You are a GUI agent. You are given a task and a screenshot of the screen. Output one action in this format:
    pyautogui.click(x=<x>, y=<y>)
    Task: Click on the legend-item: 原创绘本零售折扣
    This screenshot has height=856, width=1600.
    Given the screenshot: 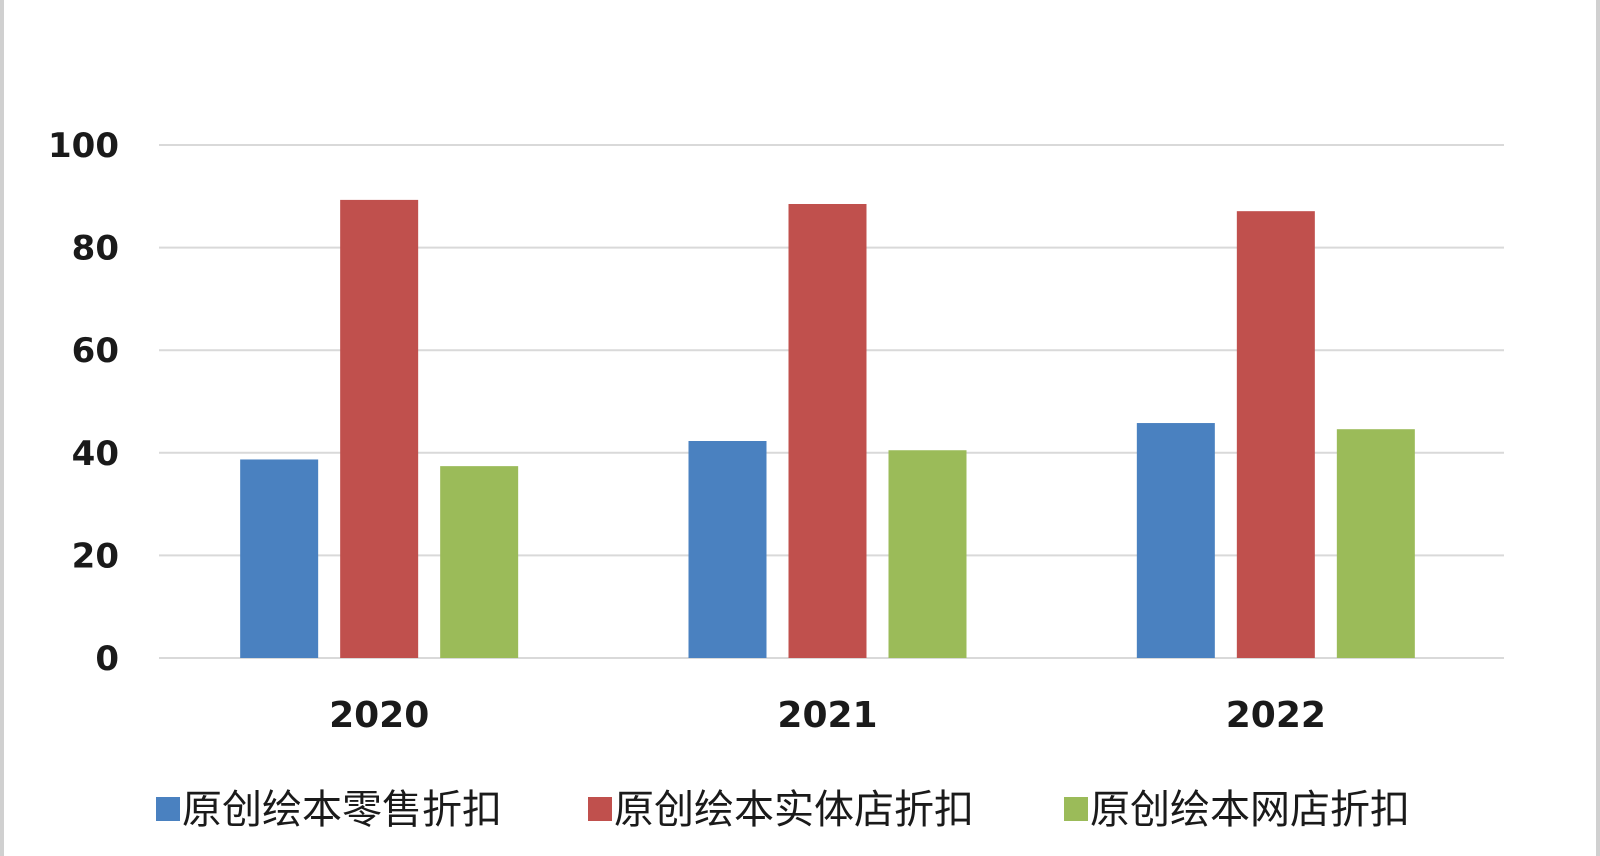 What is the action you would take?
    pyautogui.click(x=329, y=810)
    